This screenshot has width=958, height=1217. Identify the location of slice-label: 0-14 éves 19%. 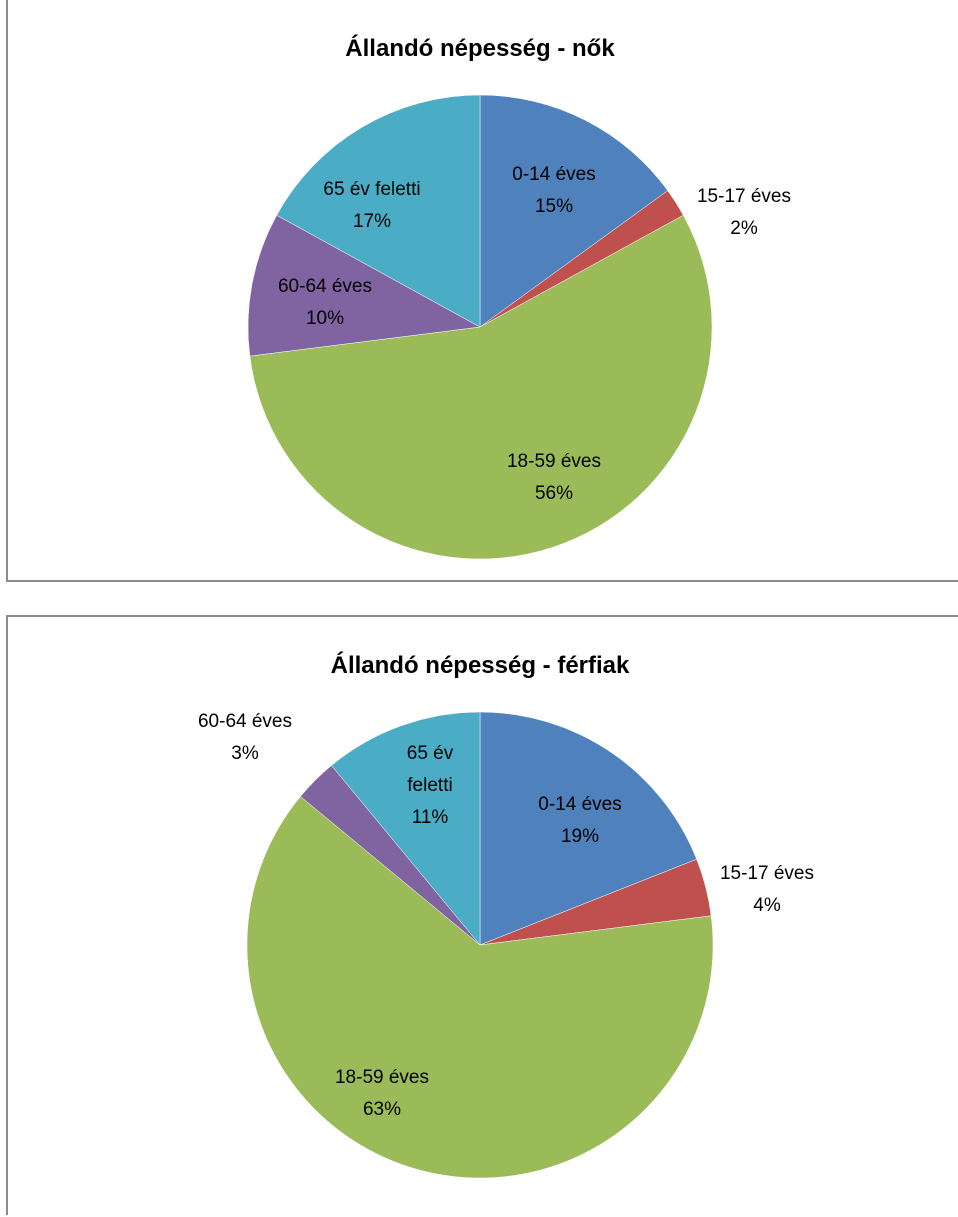
(579, 820).